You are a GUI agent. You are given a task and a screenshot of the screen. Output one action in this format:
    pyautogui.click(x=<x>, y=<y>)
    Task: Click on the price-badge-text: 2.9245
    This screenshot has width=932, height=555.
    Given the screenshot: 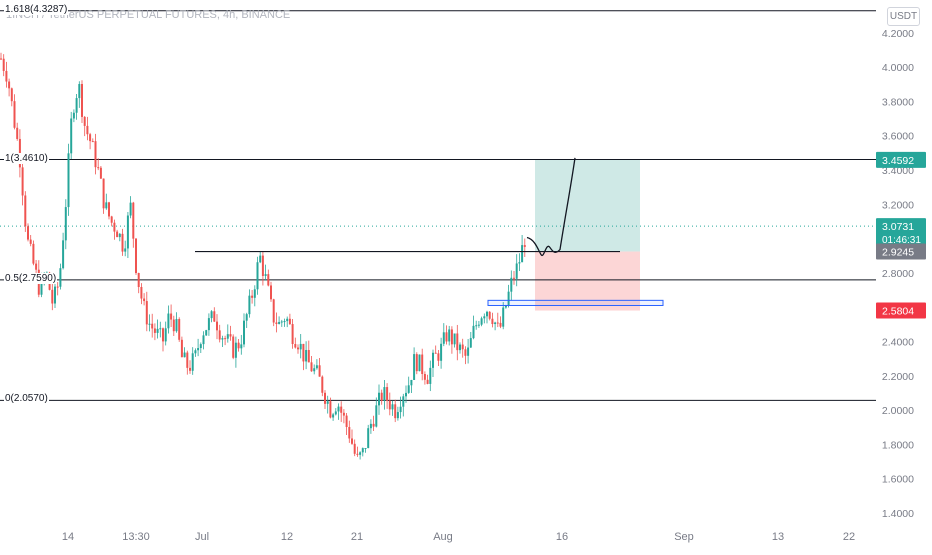 What is the action you would take?
    pyautogui.click(x=898, y=253)
    